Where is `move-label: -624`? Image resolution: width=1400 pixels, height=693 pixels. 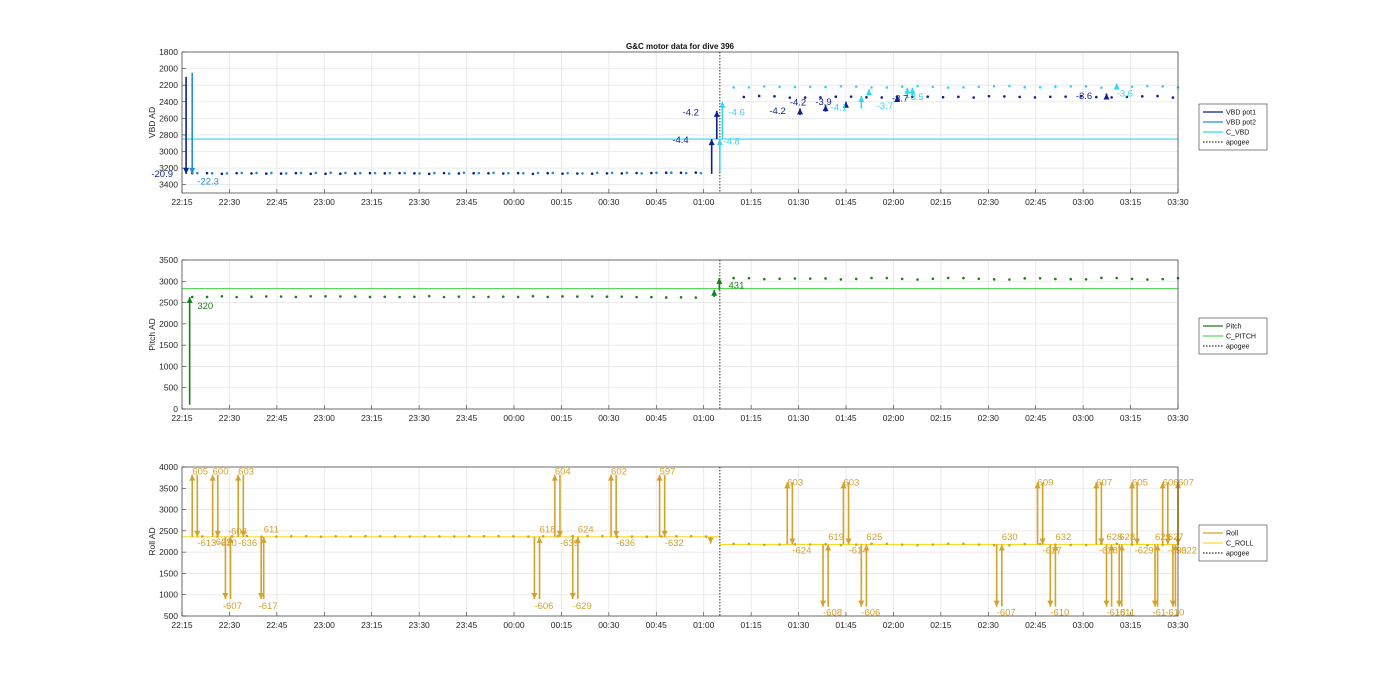 move-label: -624 is located at coordinates (801, 550).